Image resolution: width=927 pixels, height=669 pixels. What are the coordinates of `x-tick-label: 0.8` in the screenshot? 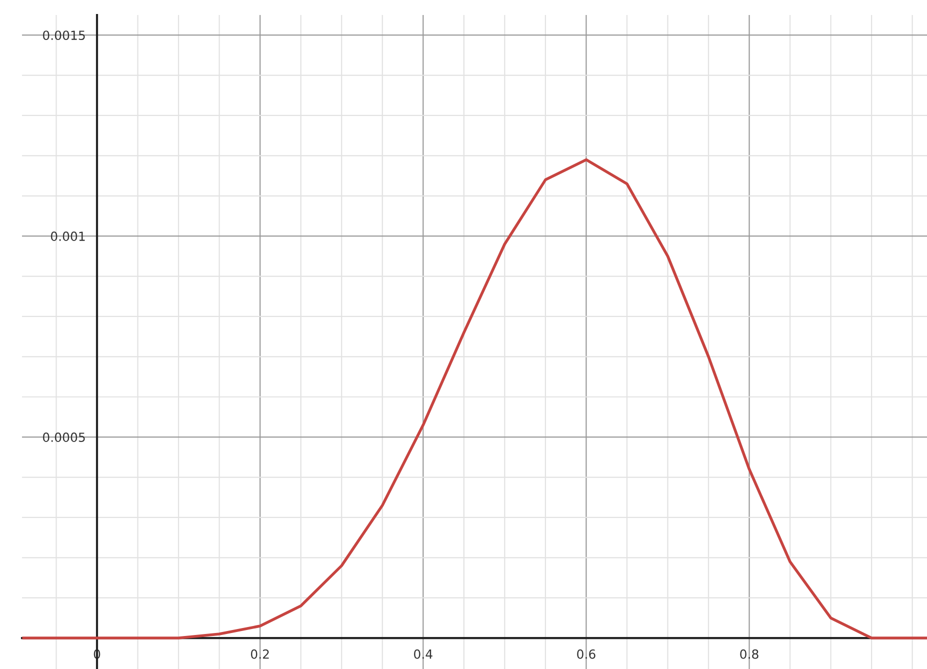 It's located at (749, 654).